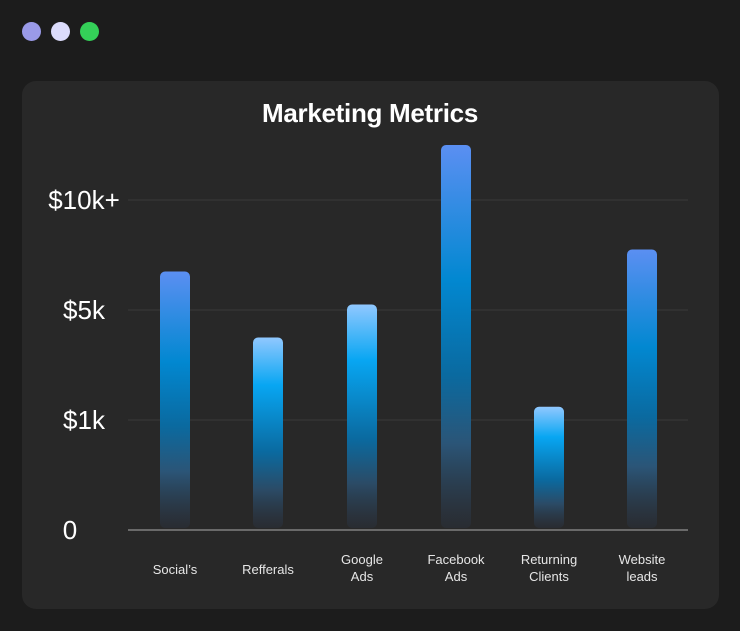 The width and height of the screenshot is (740, 631). Describe the element at coordinates (84, 200) in the screenshot. I see `y-tick-label: $10k+` at that location.